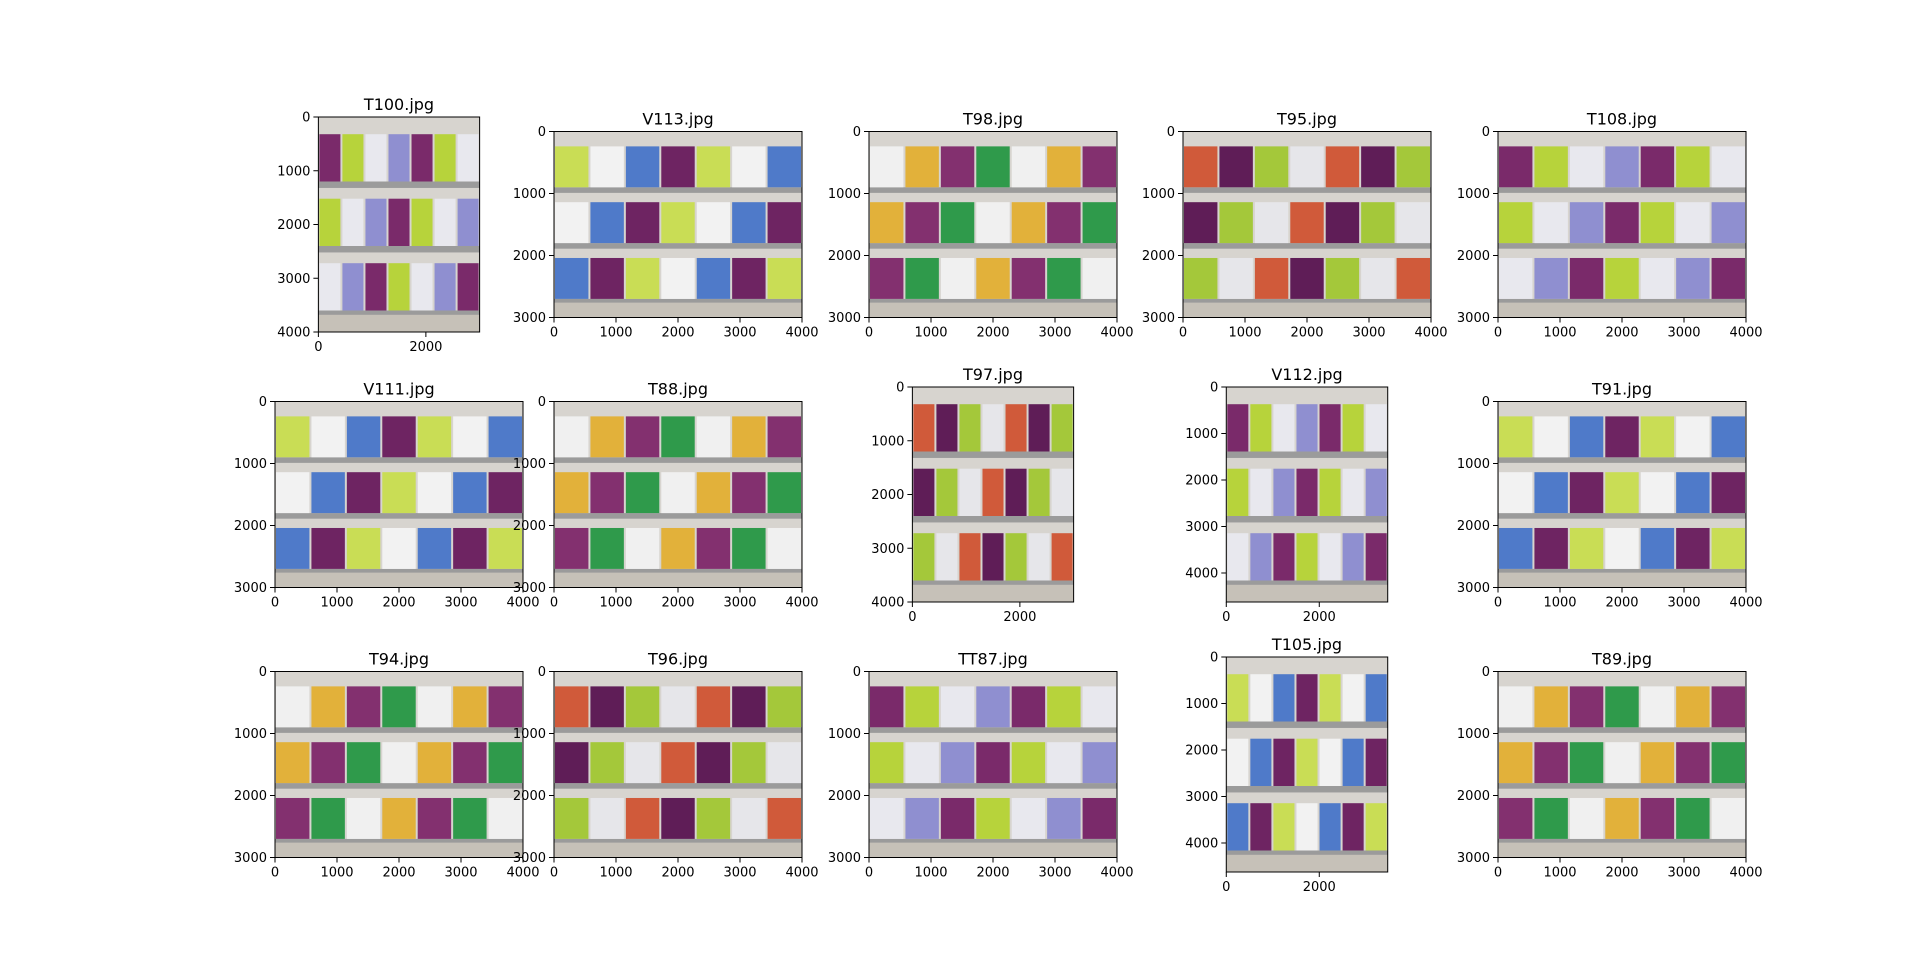 This screenshot has height=967, width=1920. Describe the element at coordinates (887, 603) in the screenshot. I see `y-tick-label: 4000` at that location.